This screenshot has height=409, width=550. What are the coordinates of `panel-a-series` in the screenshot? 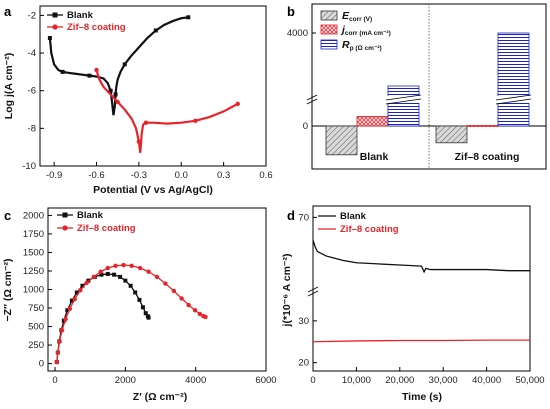 It's located at (143, 84).